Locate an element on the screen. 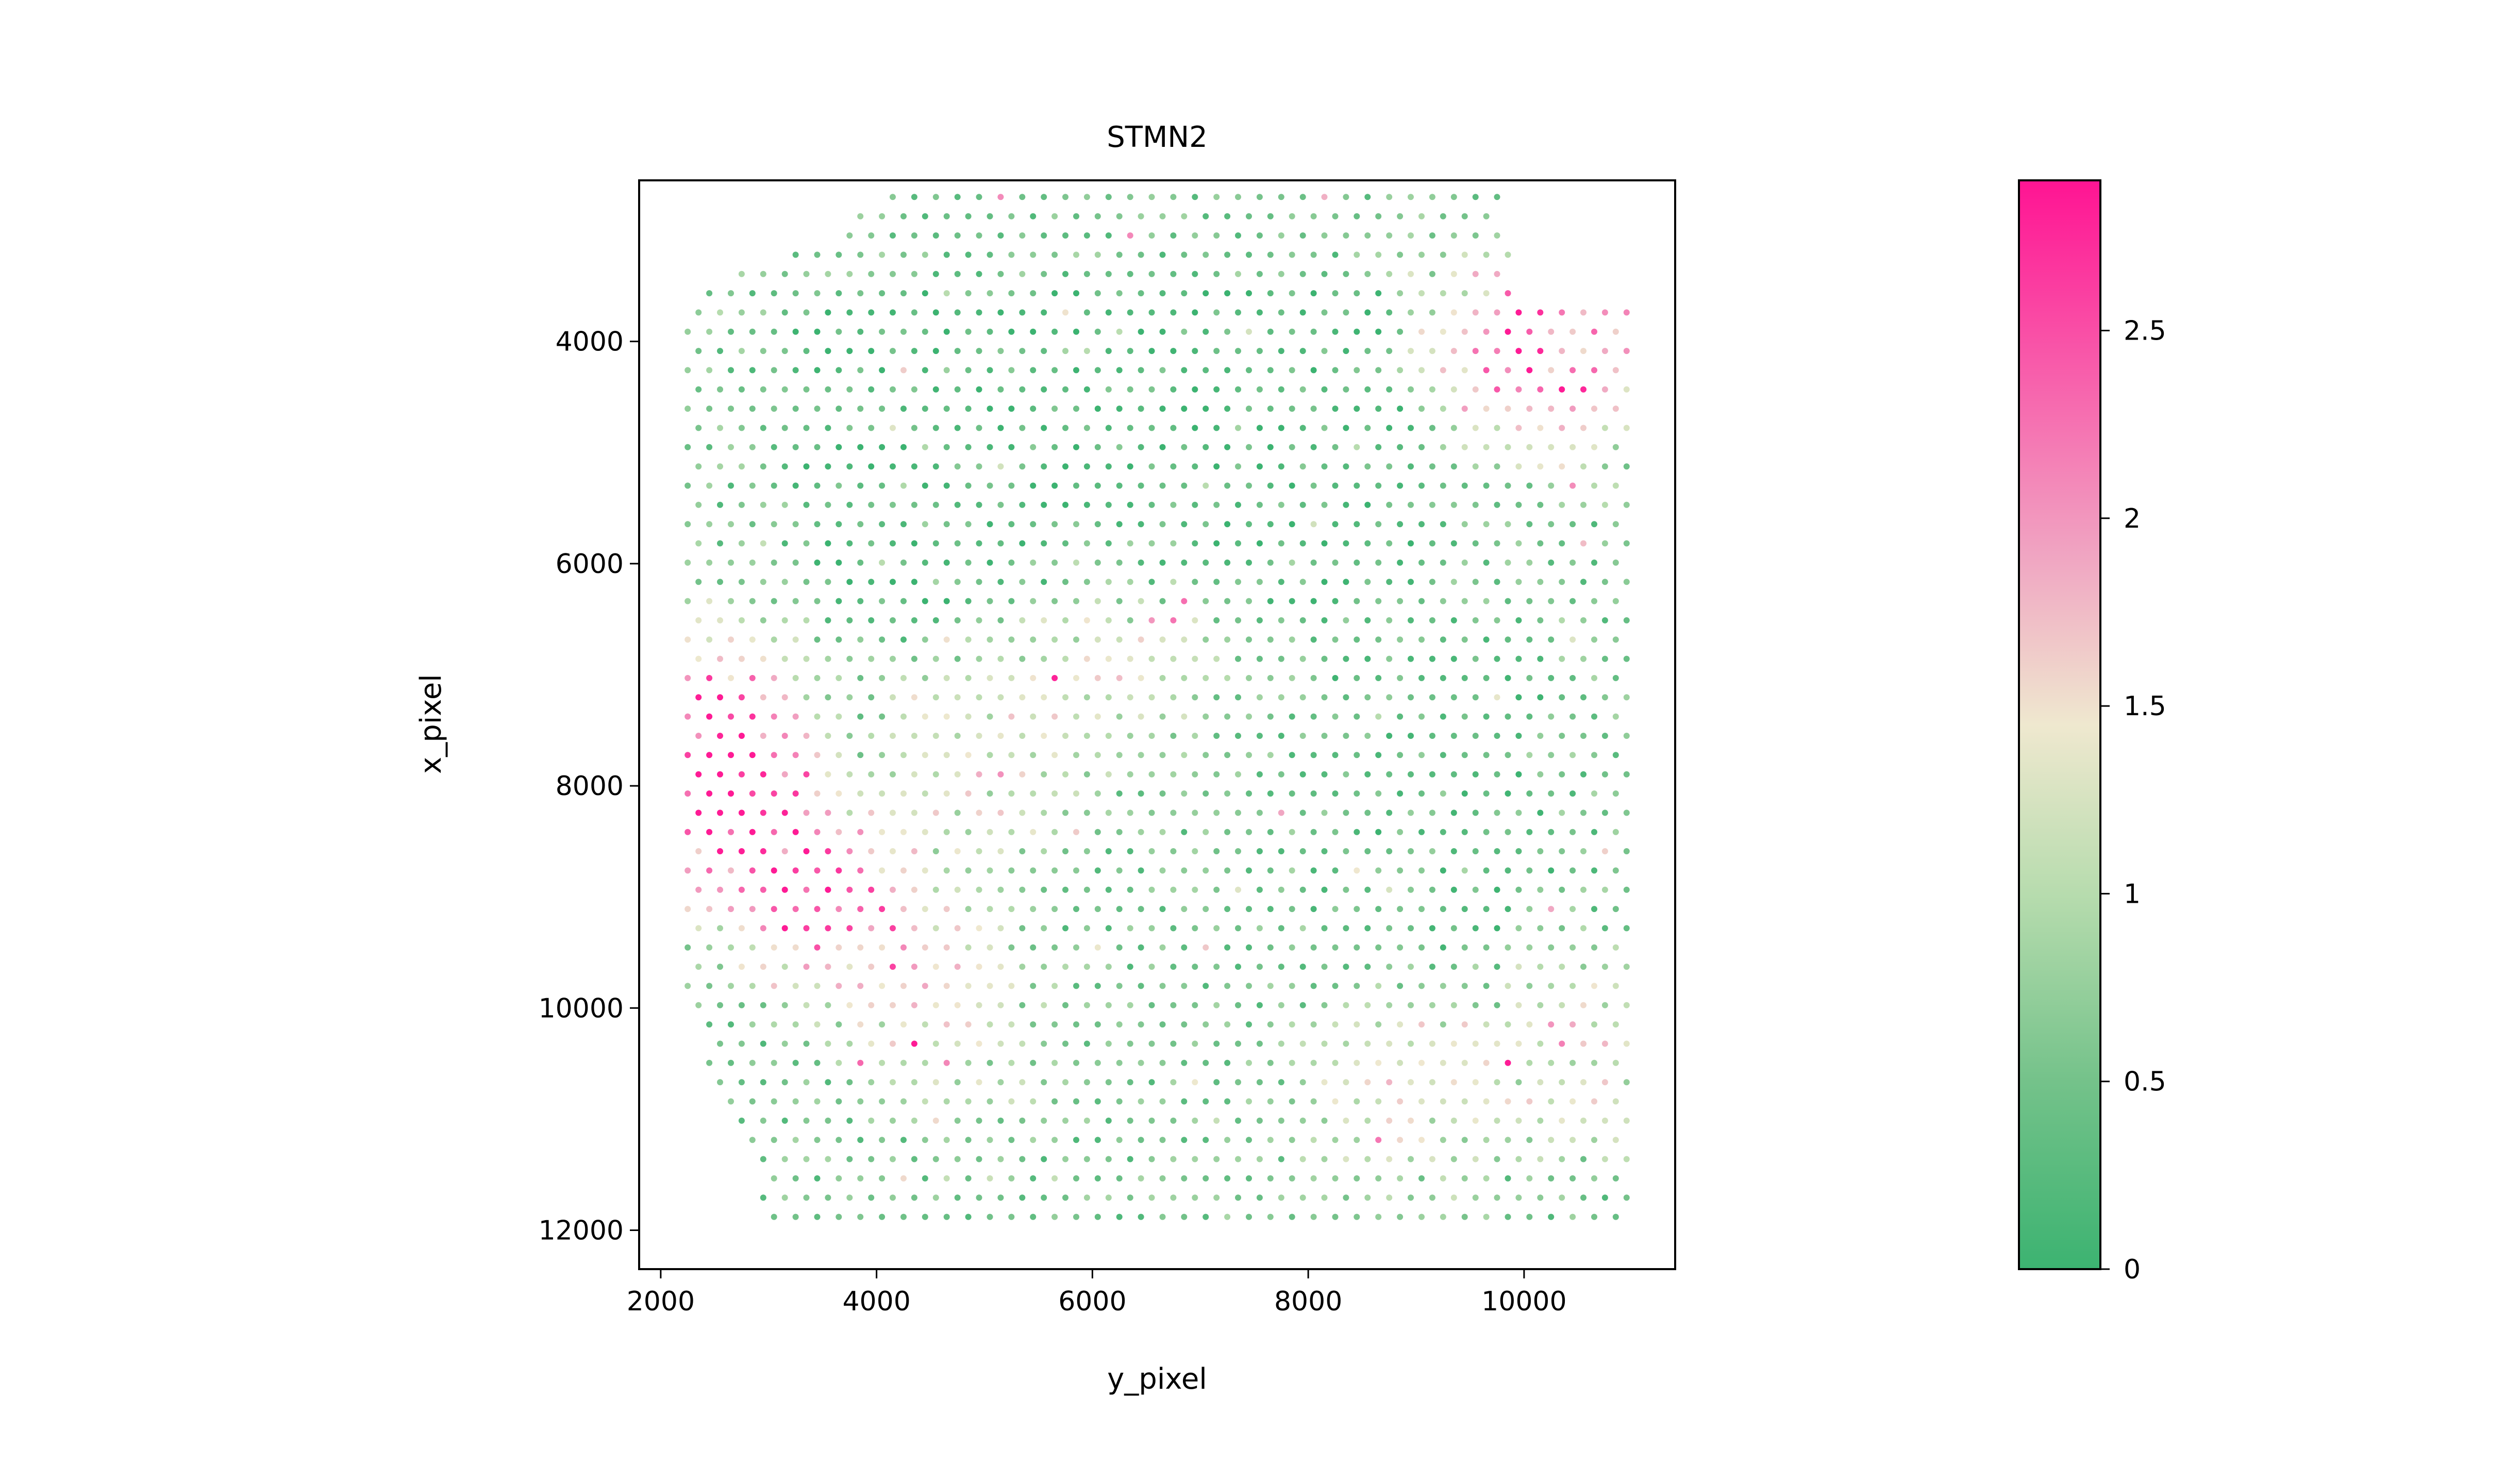 The width and height of the screenshot is (2505, 1484). y-tick-label: 12000 is located at coordinates (581, 1231).